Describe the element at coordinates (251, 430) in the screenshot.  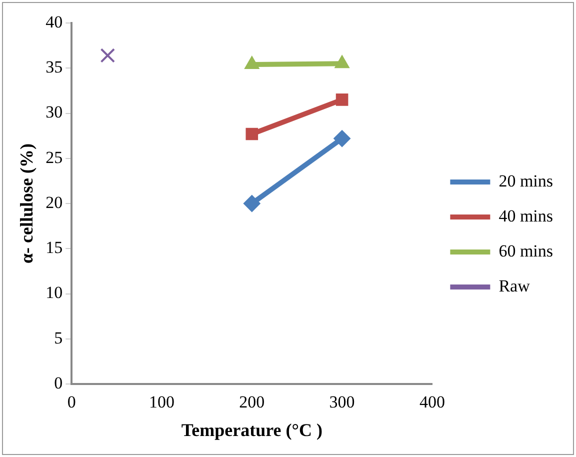
I see `x-axis-title: Temperature (°C )` at that location.